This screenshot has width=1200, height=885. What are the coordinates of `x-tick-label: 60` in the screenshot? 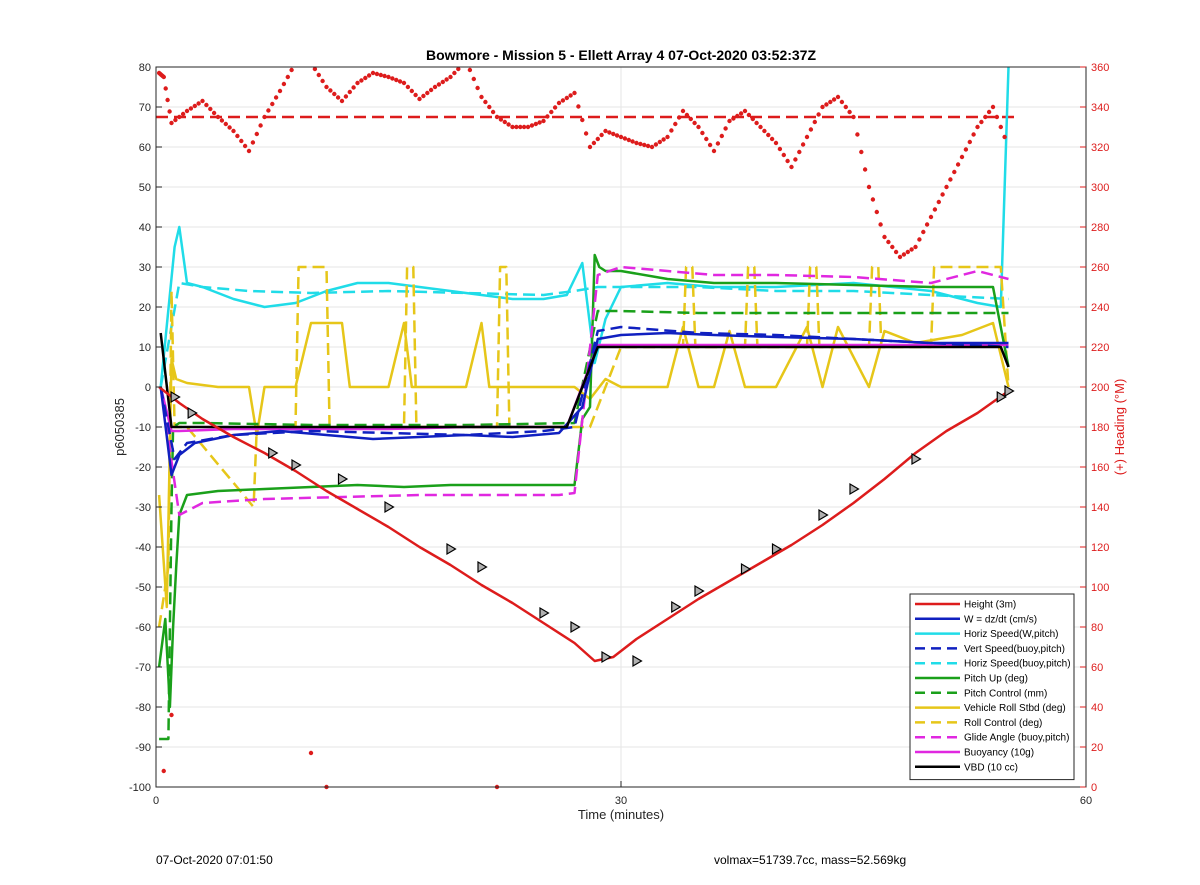 It's located at (1086, 801).